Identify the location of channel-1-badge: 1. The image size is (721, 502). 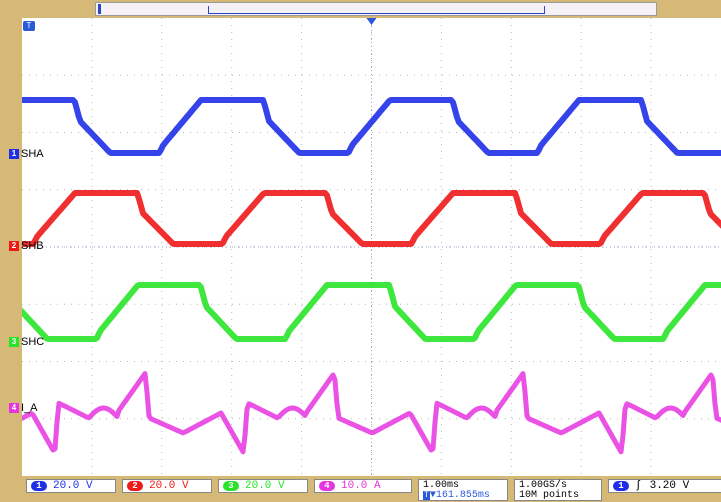
(14, 154).